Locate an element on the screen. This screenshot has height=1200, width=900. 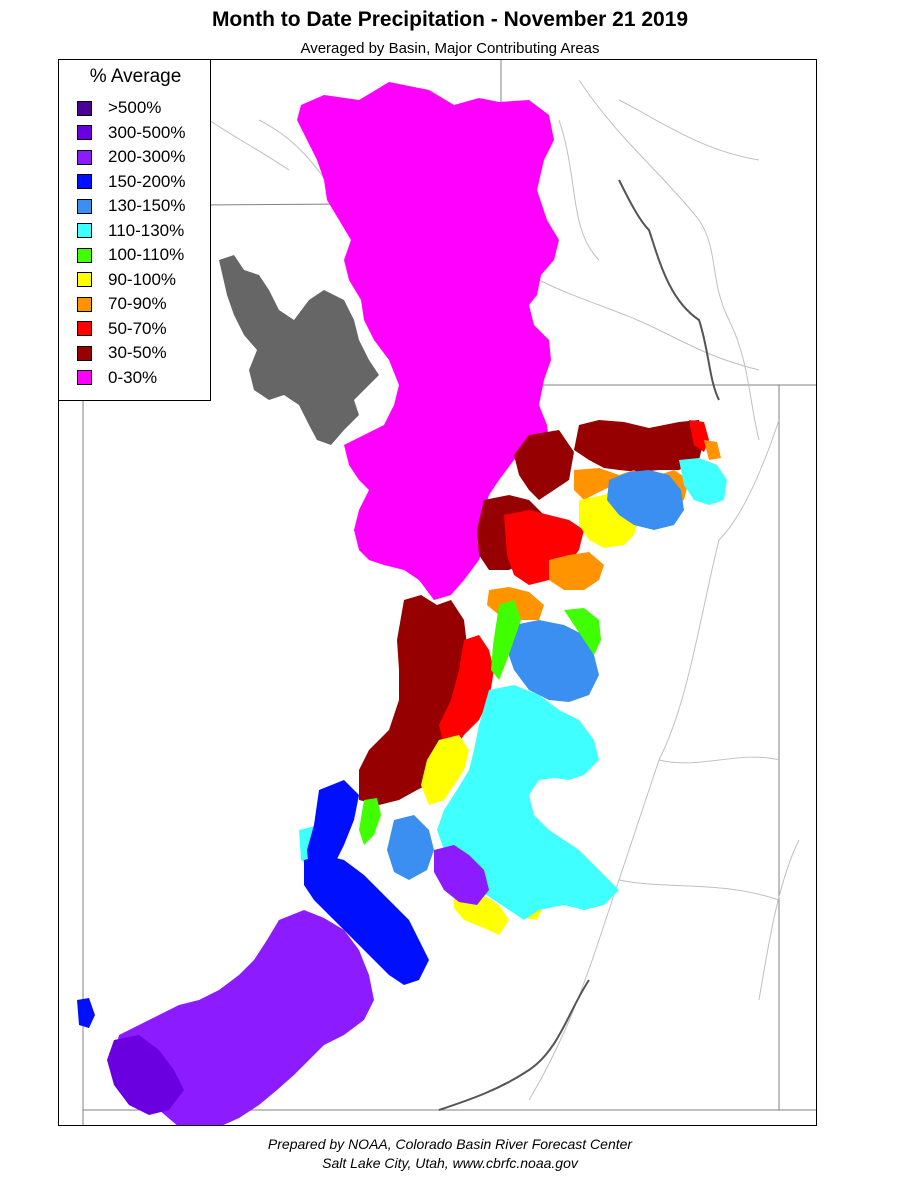
legend-item: 110-130% is located at coordinates (130, 231).